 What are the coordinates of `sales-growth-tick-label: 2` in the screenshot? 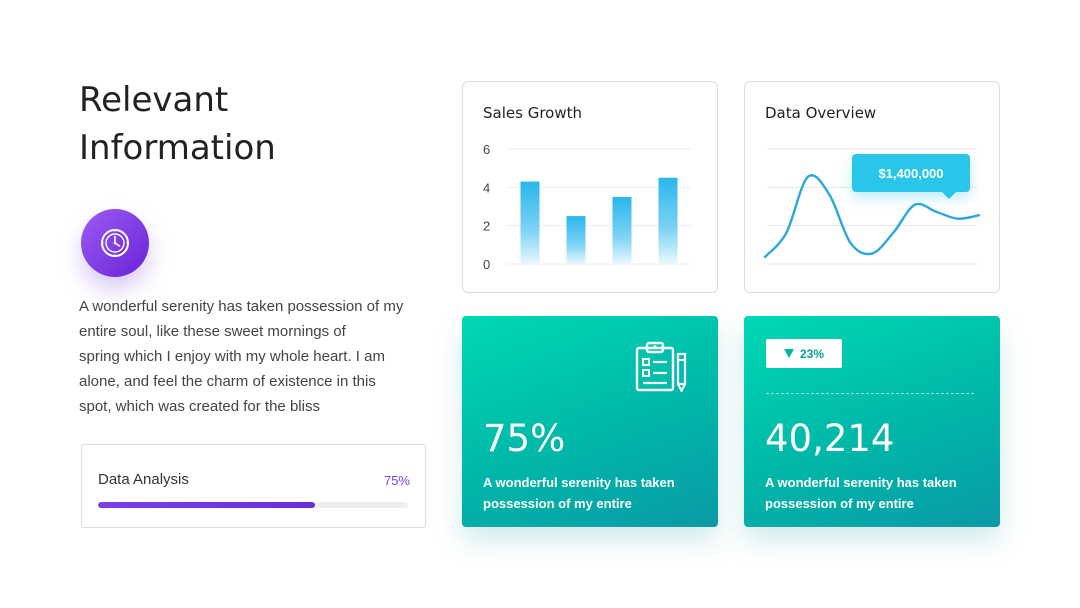 It's located at (486, 226).